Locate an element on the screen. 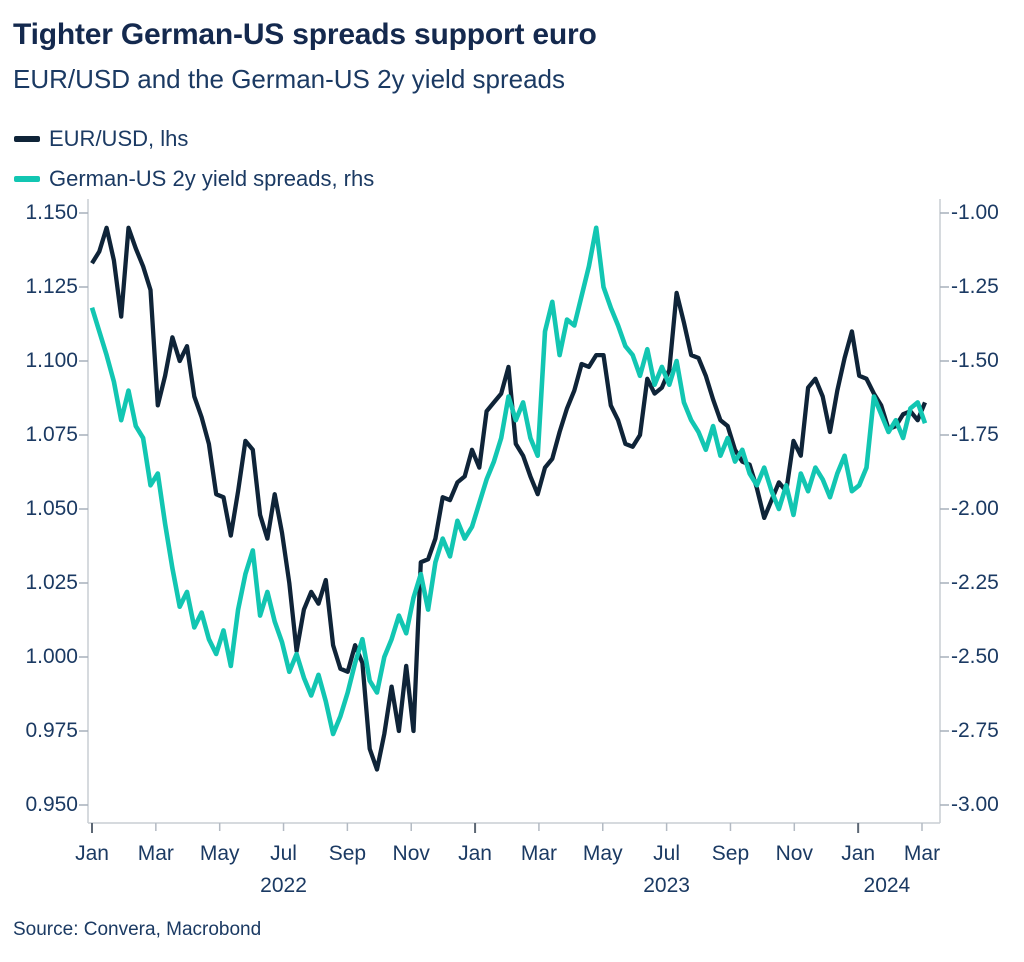 This screenshot has height=962, width=1024. legend-label-eurusd: EUR/USD, lhs is located at coordinates (119, 138).